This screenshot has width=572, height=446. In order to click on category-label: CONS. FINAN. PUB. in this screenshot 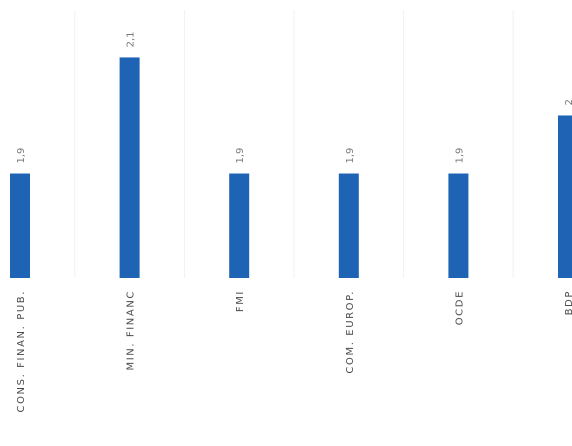, I will do `click(21, 351)`.